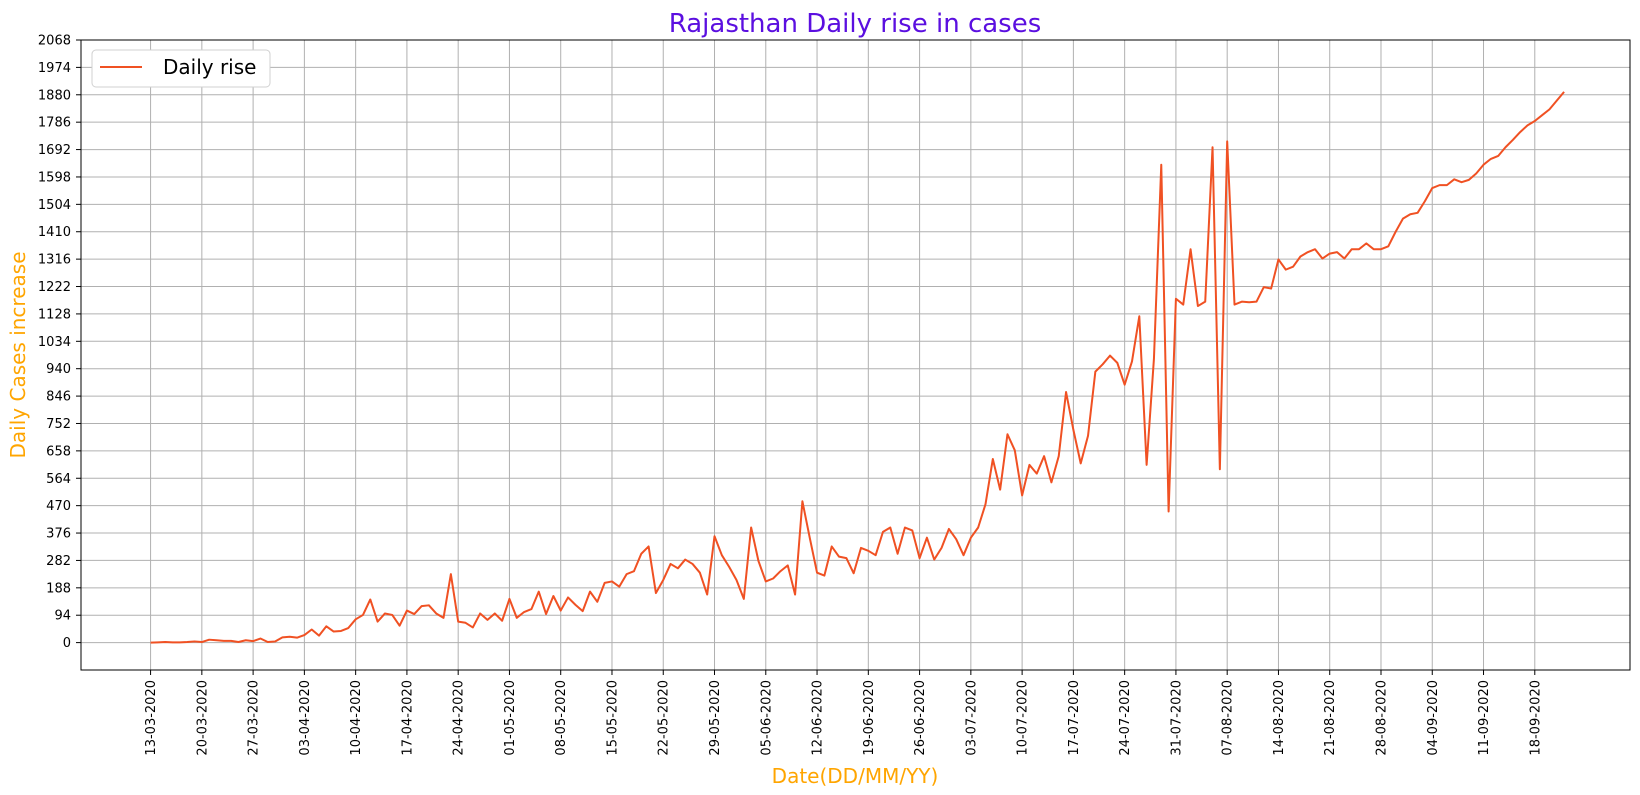  I want to click on x-tick-label: 27-03-2020, so click(254, 718).